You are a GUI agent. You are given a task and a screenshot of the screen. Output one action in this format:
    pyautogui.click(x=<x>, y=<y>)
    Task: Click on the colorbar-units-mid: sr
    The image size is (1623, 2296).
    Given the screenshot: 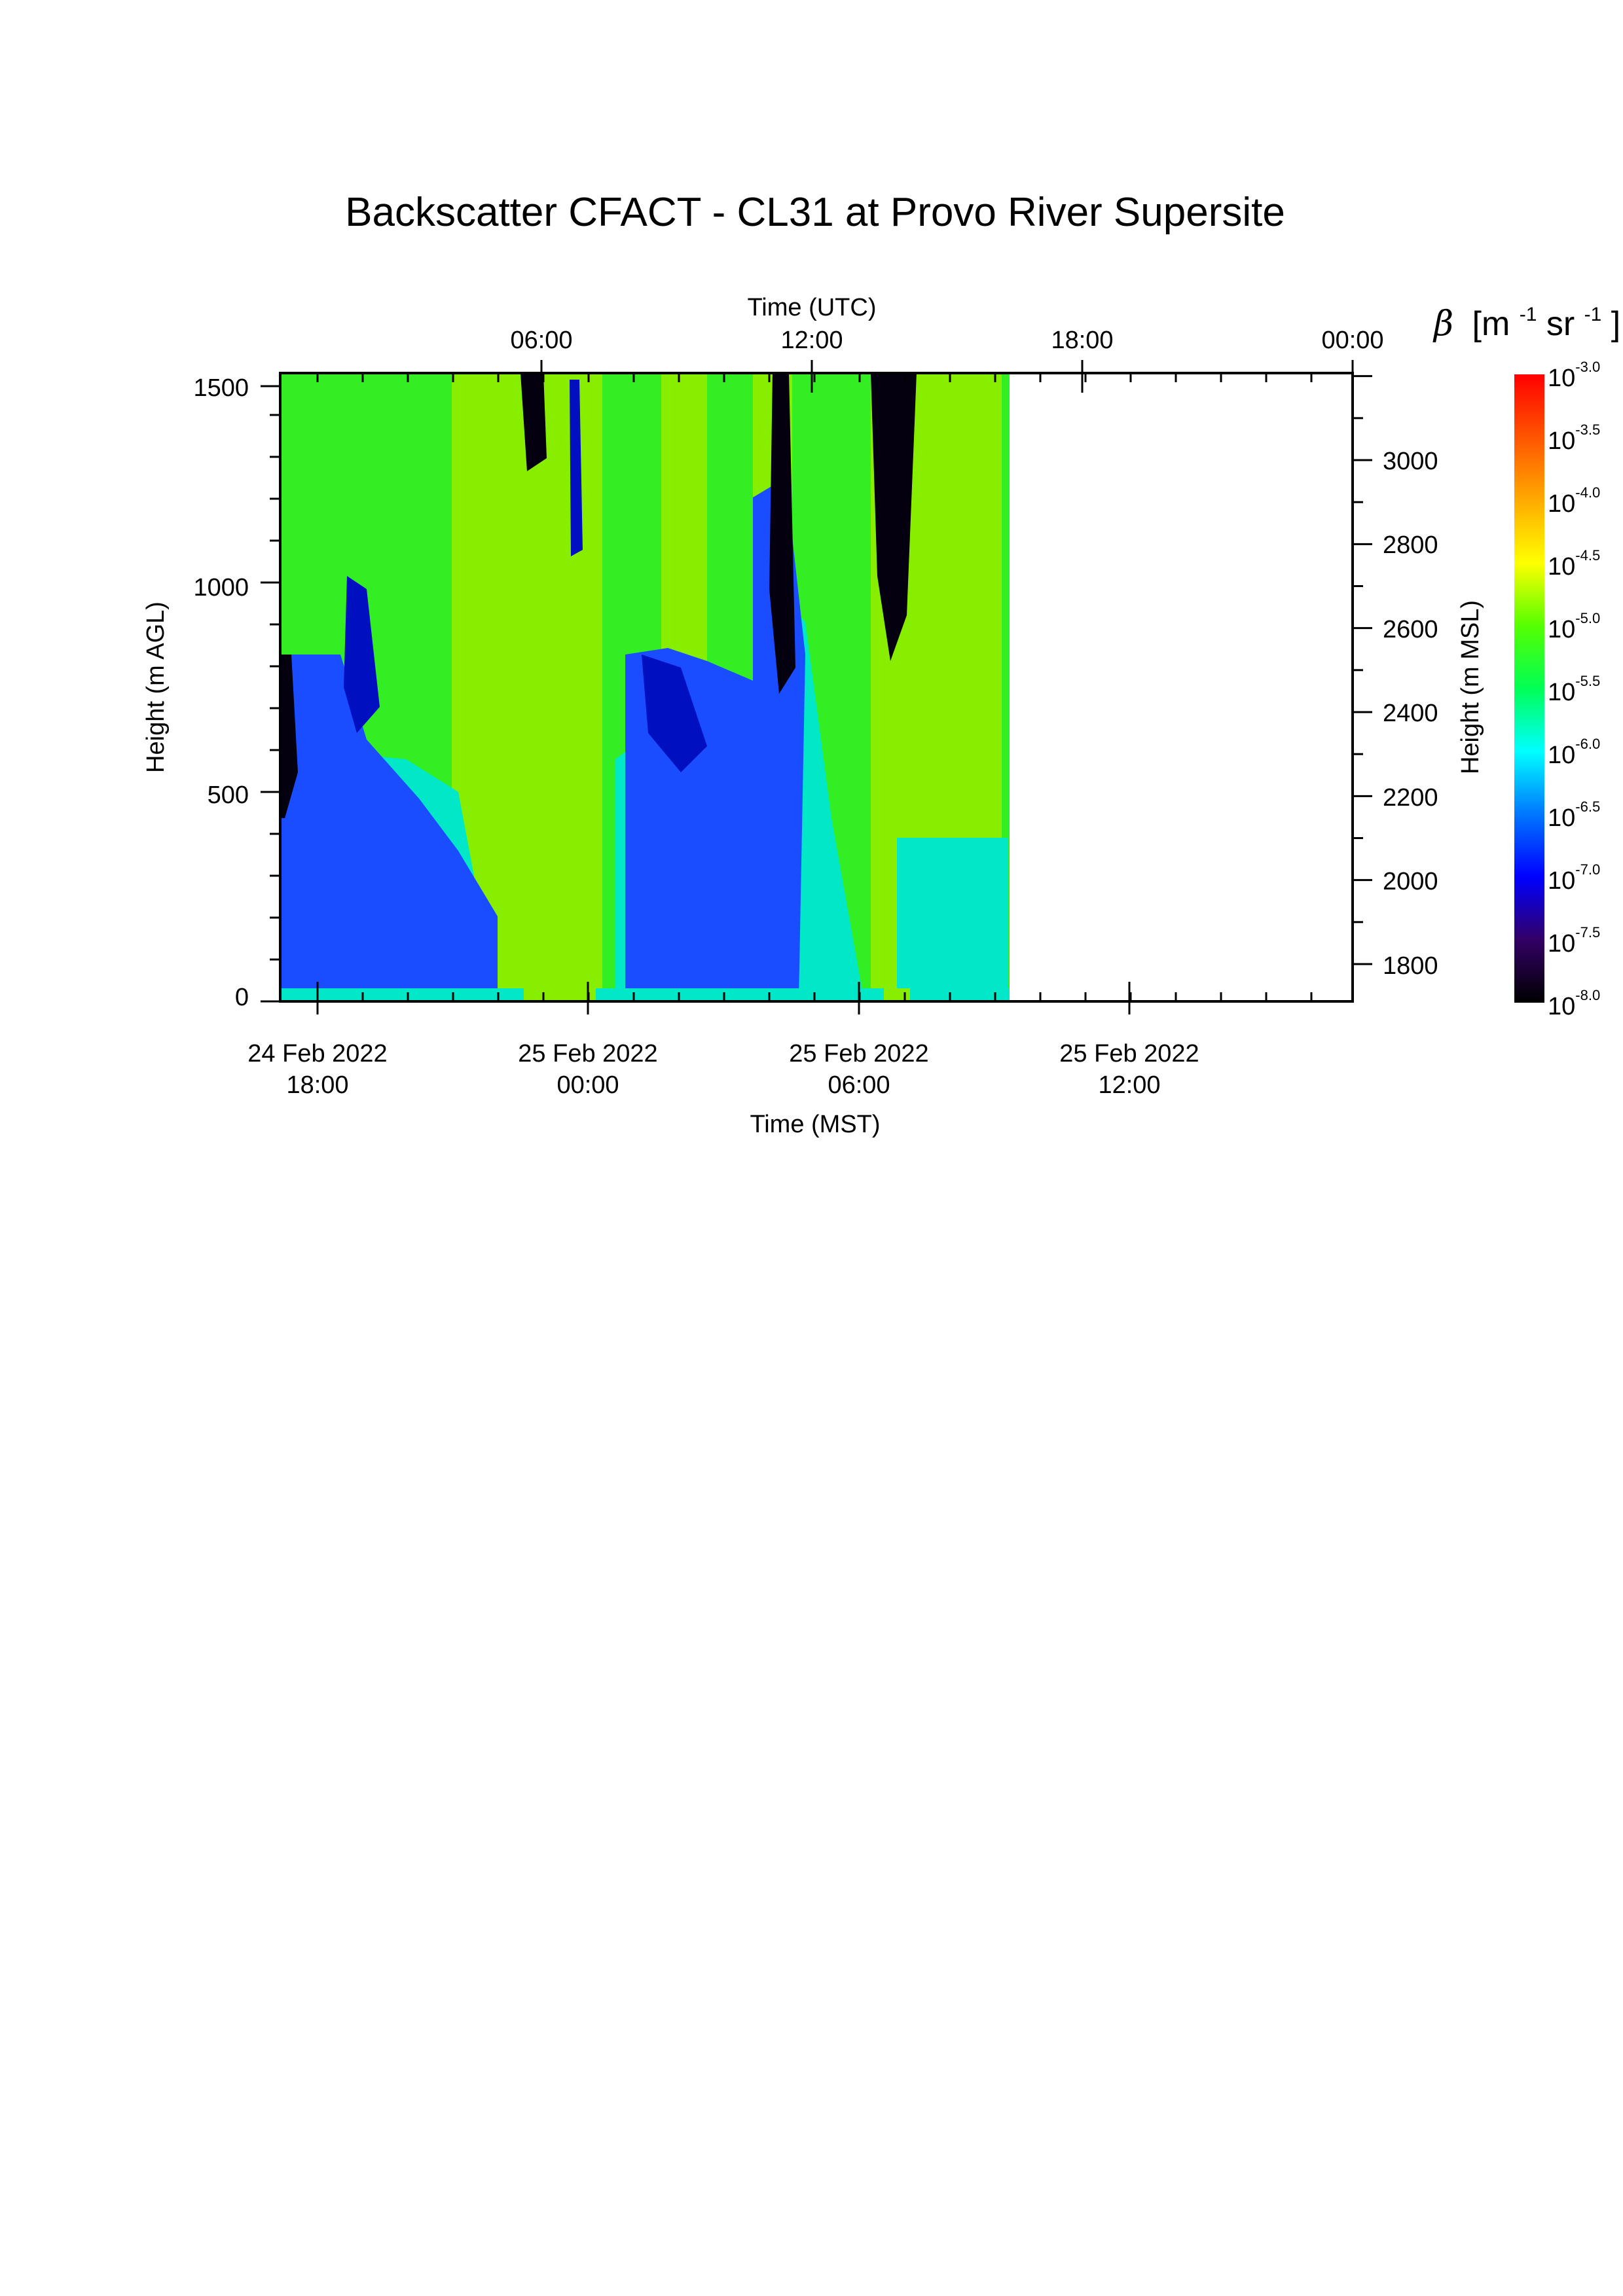 What is the action you would take?
    pyautogui.click(x=1560, y=324)
    